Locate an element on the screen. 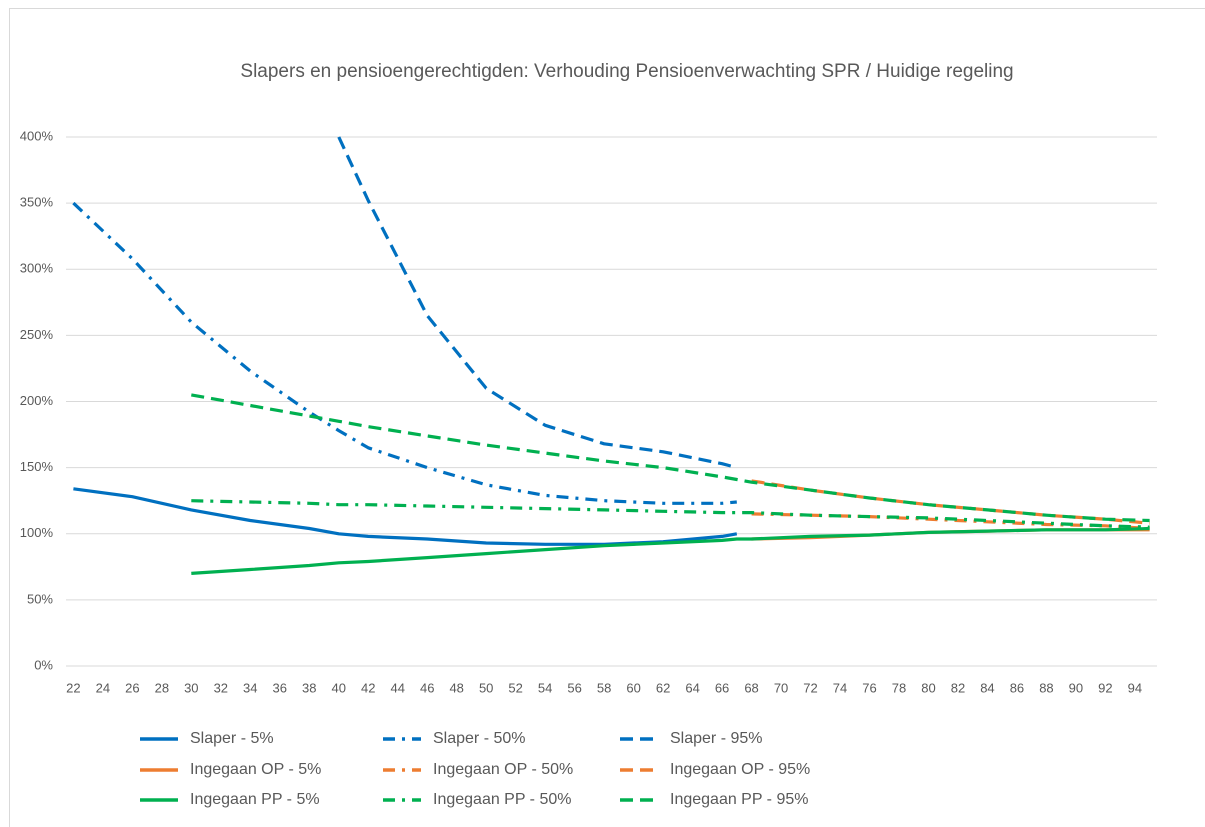  x-tick-label: 46 is located at coordinates (427, 687).